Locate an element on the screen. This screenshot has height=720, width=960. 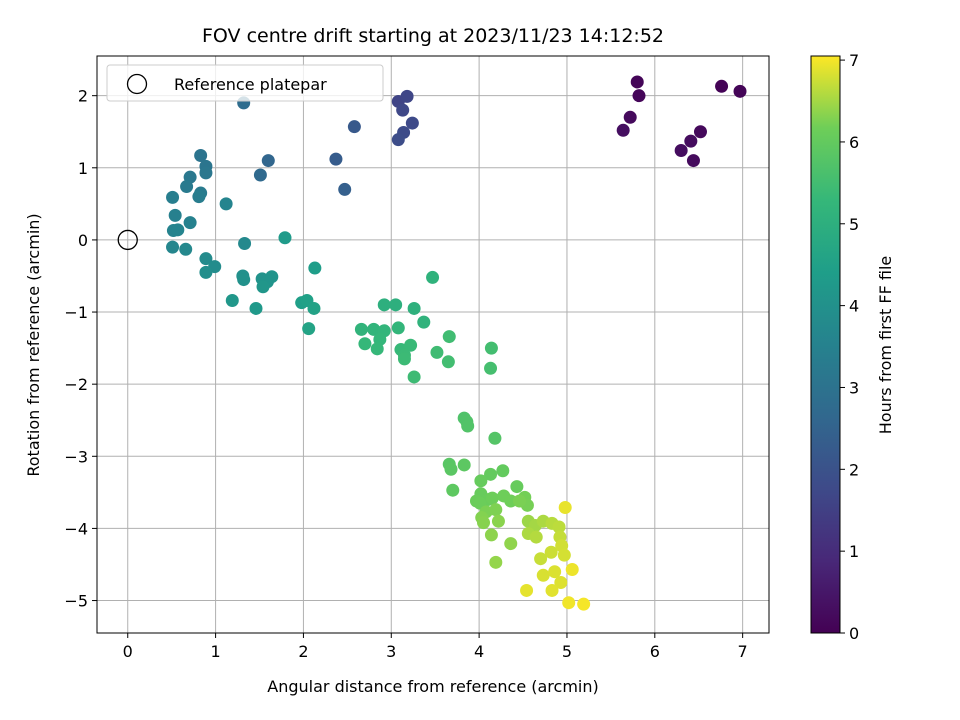
colorbar-frame is located at coordinates (825, 344).